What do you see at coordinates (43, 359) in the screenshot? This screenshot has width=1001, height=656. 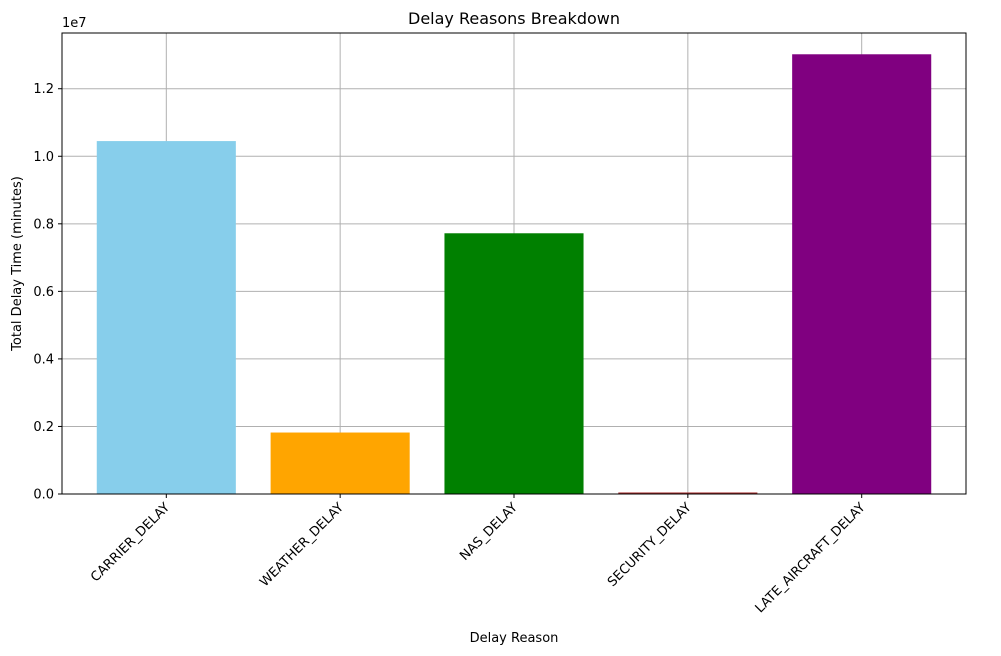 I see `y-tick-label: 0.4` at bounding box center [43, 359].